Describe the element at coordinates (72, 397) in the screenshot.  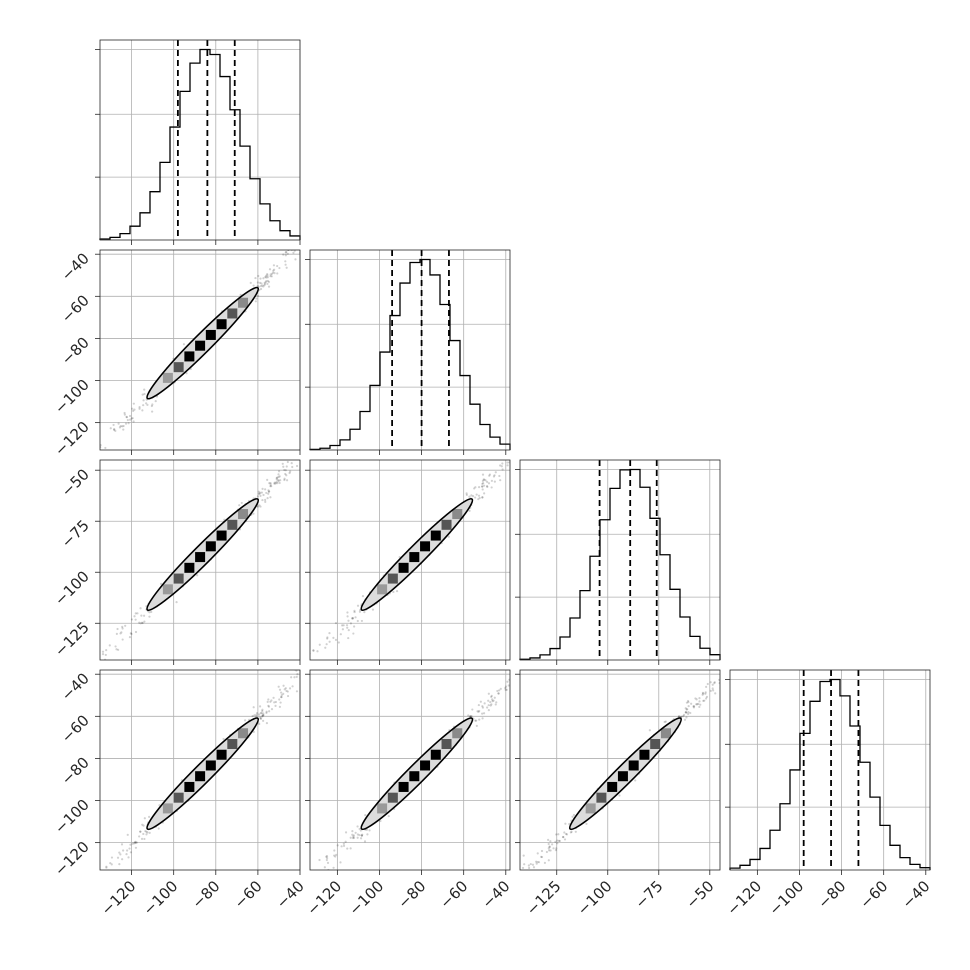
I see `y-tick-label: −100` at that location.